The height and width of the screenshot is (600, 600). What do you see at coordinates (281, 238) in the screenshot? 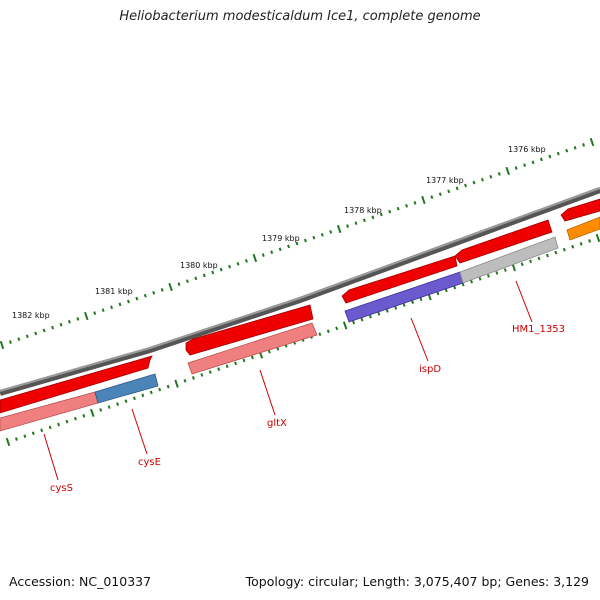
I see `scale-label: 1379 kbp` at bounding box center [281, 238].